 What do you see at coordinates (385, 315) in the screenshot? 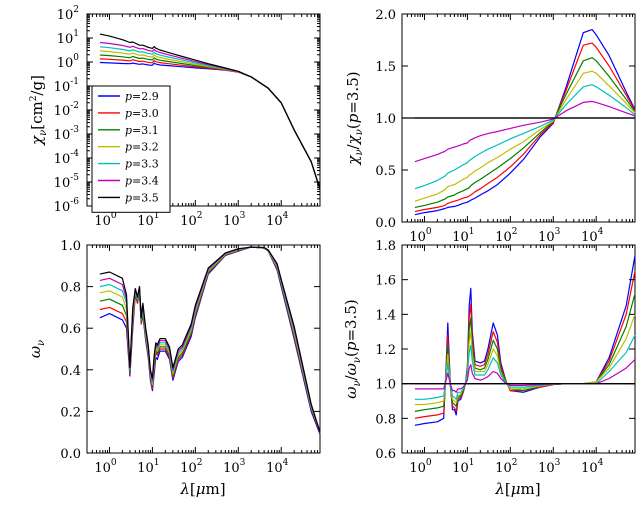
I see `tick-label: 1.4` at bounding box center [385, 315].